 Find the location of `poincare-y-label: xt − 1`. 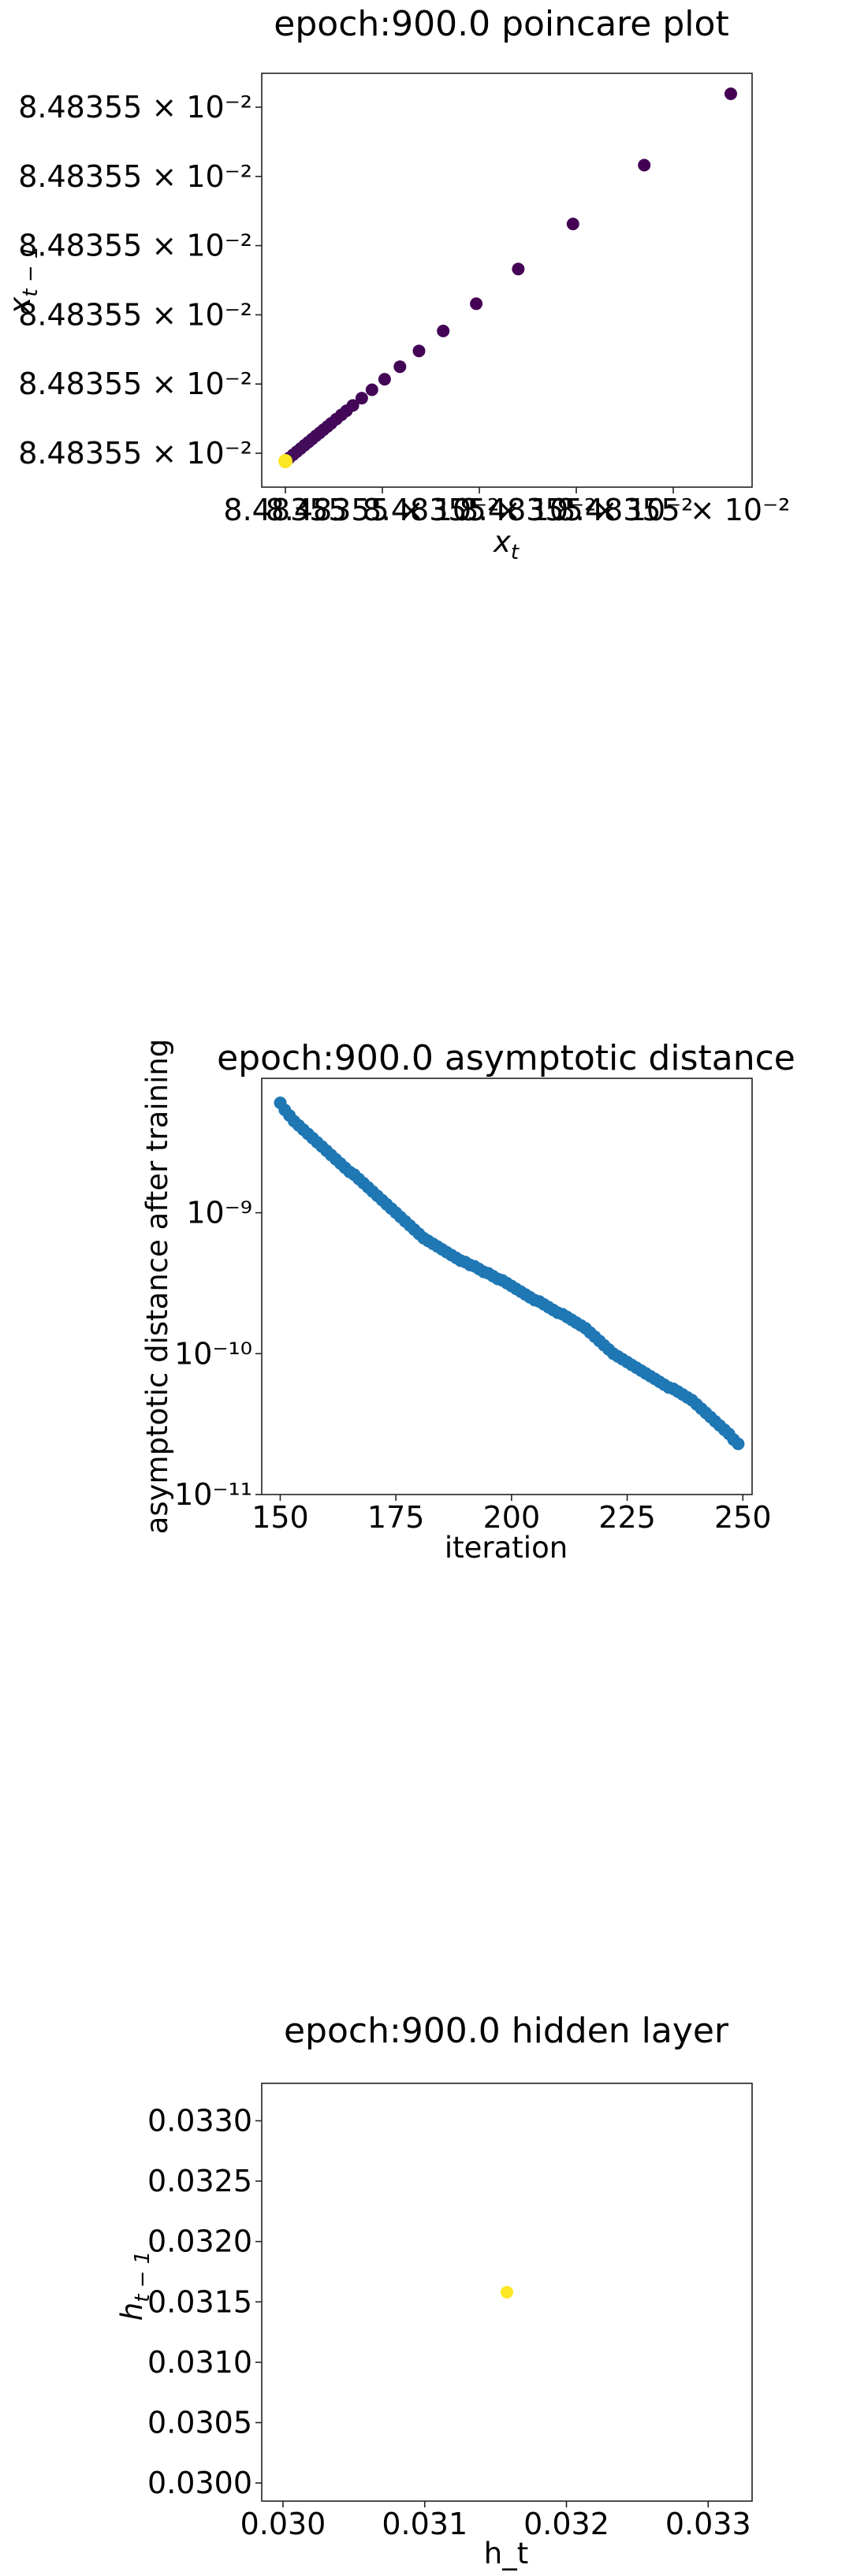

poincare-y-label: xt − 1 is located at coordinates (23, 280).